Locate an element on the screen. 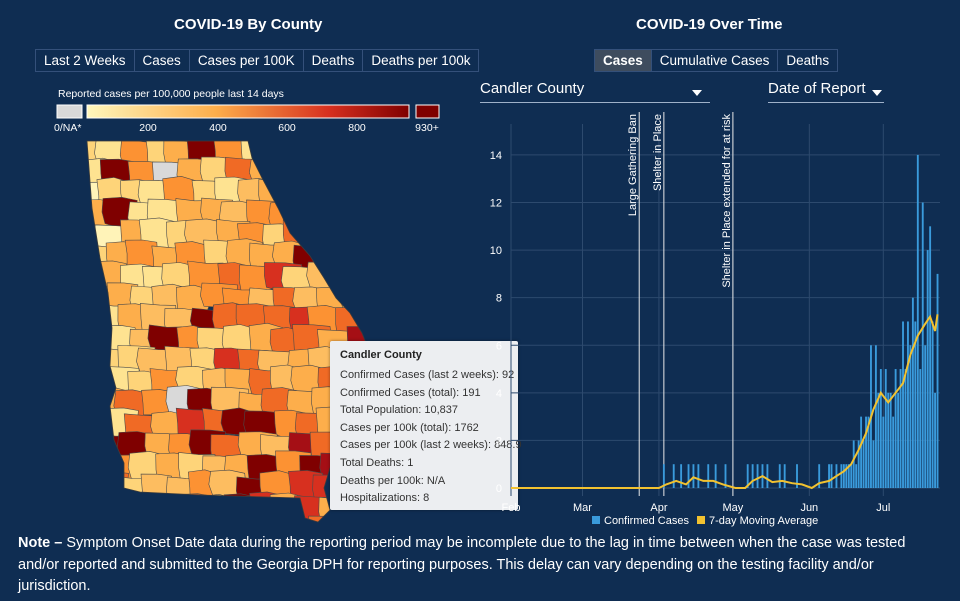  tab-deaths-per-100k: Deaths per 100k is located at coordinates (421, 60).